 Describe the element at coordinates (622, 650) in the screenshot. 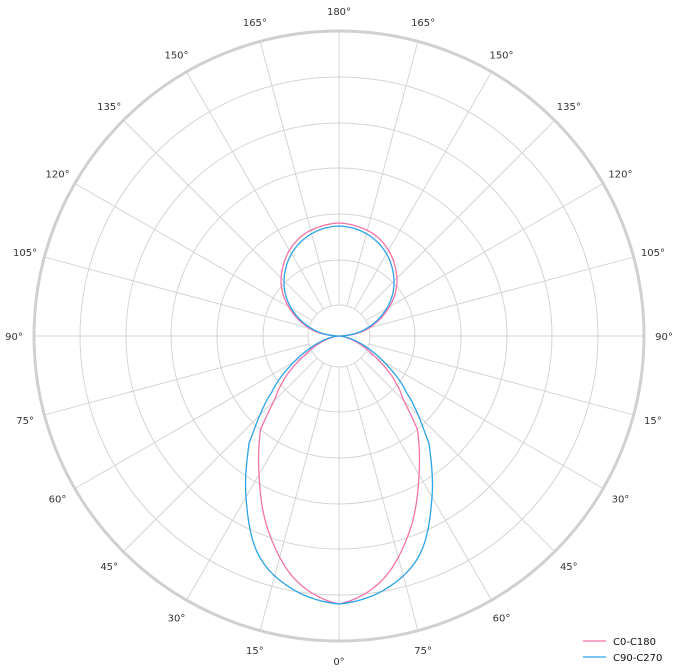

I see `legend: C0-C180 C90-C270` at that location.